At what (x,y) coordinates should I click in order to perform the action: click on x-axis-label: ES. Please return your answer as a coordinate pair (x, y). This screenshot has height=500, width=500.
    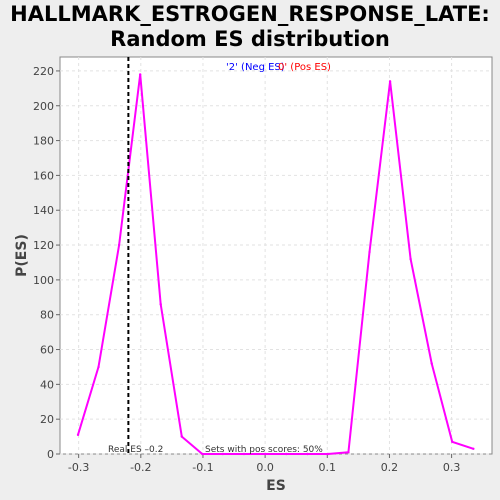
    Looking at the image, I should click on (276, 486).